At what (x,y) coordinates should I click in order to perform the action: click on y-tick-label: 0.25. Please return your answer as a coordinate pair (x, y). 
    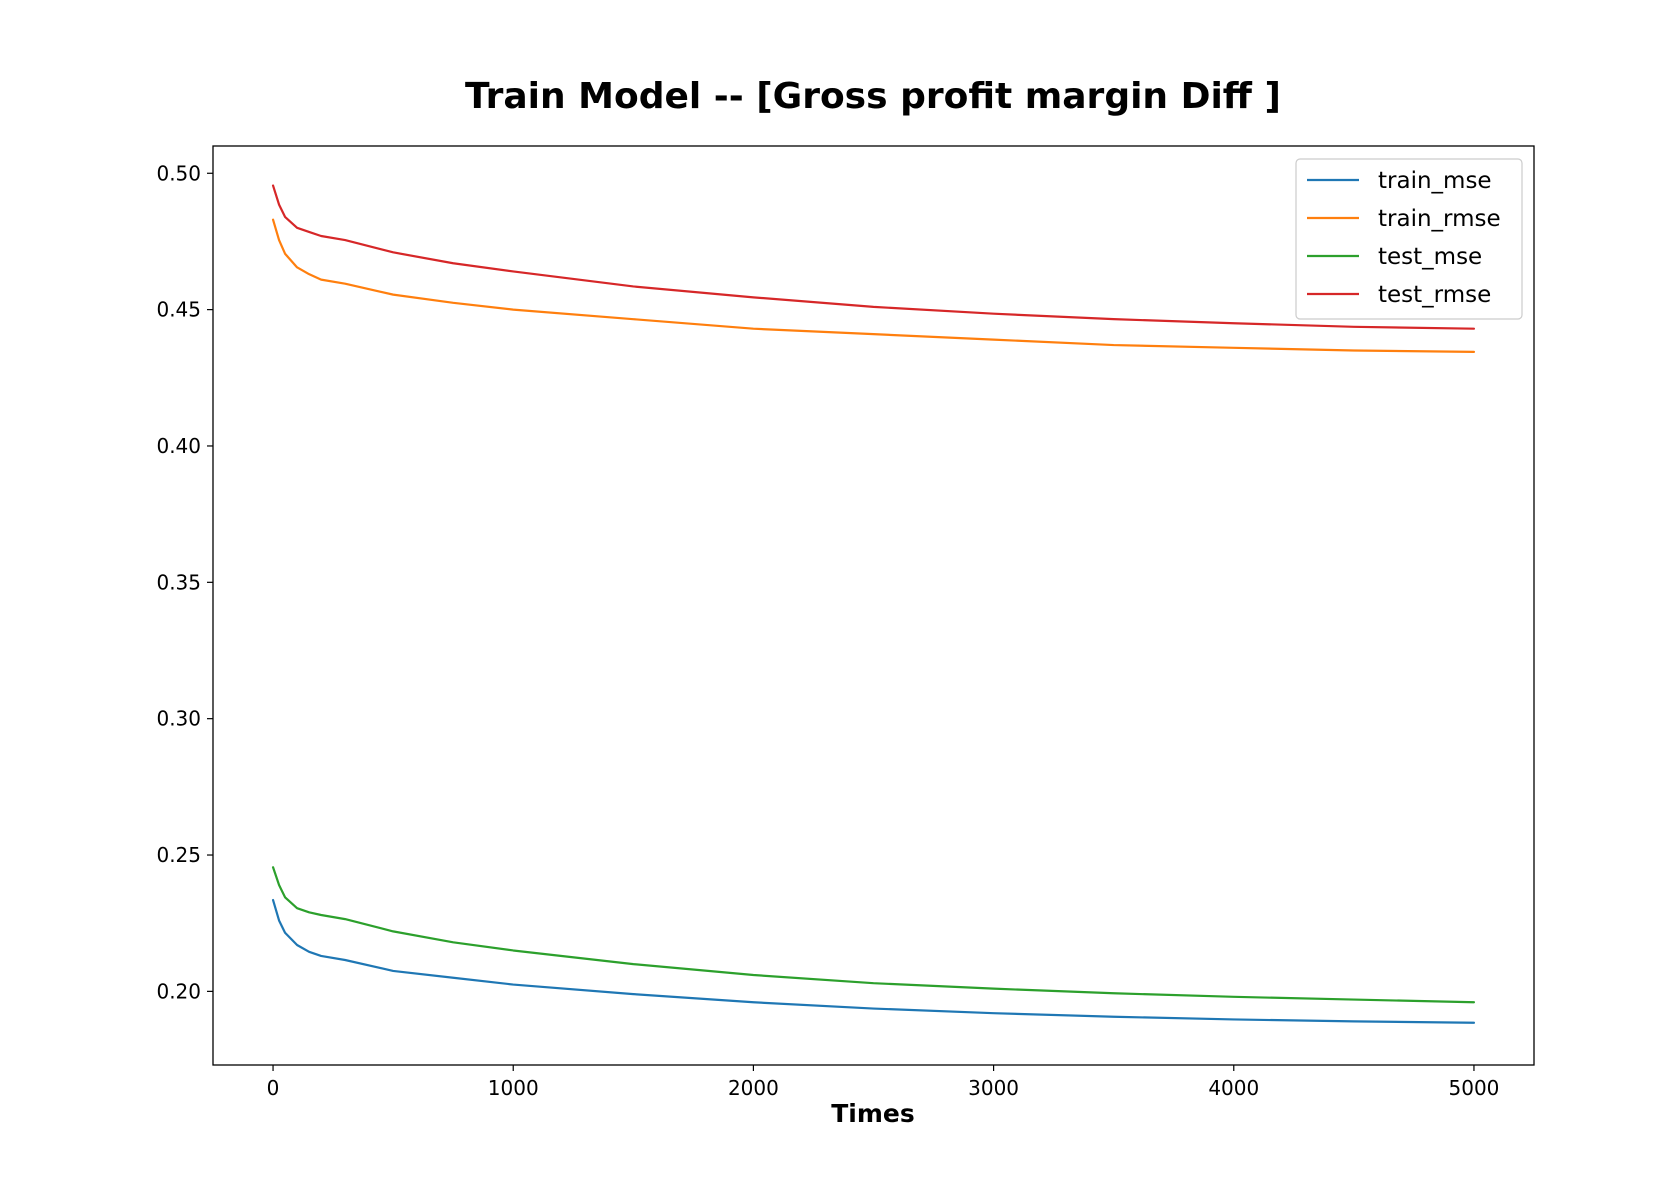
    Looking at the image, I should click on (178, 855).